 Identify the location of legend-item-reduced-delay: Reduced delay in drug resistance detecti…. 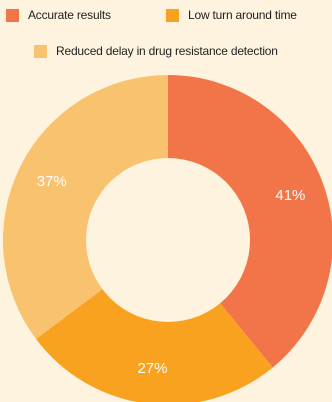
(156, 51).